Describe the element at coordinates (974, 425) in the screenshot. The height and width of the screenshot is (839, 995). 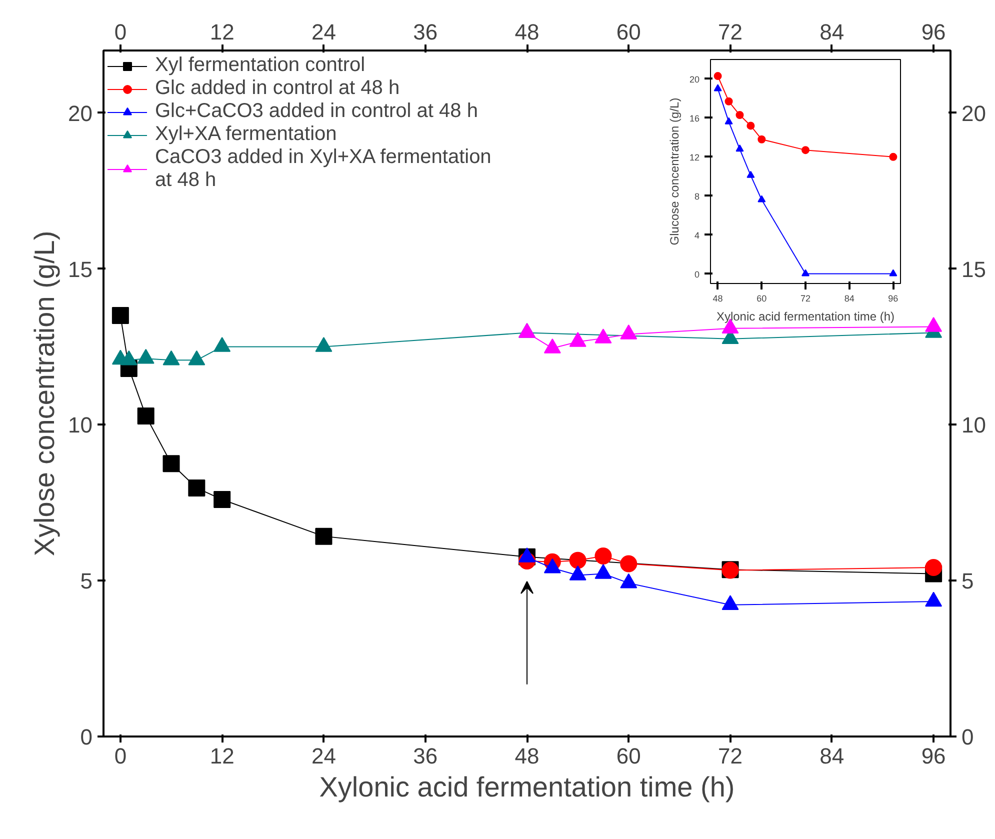
I see `y2-tick-label: 10` at that location.